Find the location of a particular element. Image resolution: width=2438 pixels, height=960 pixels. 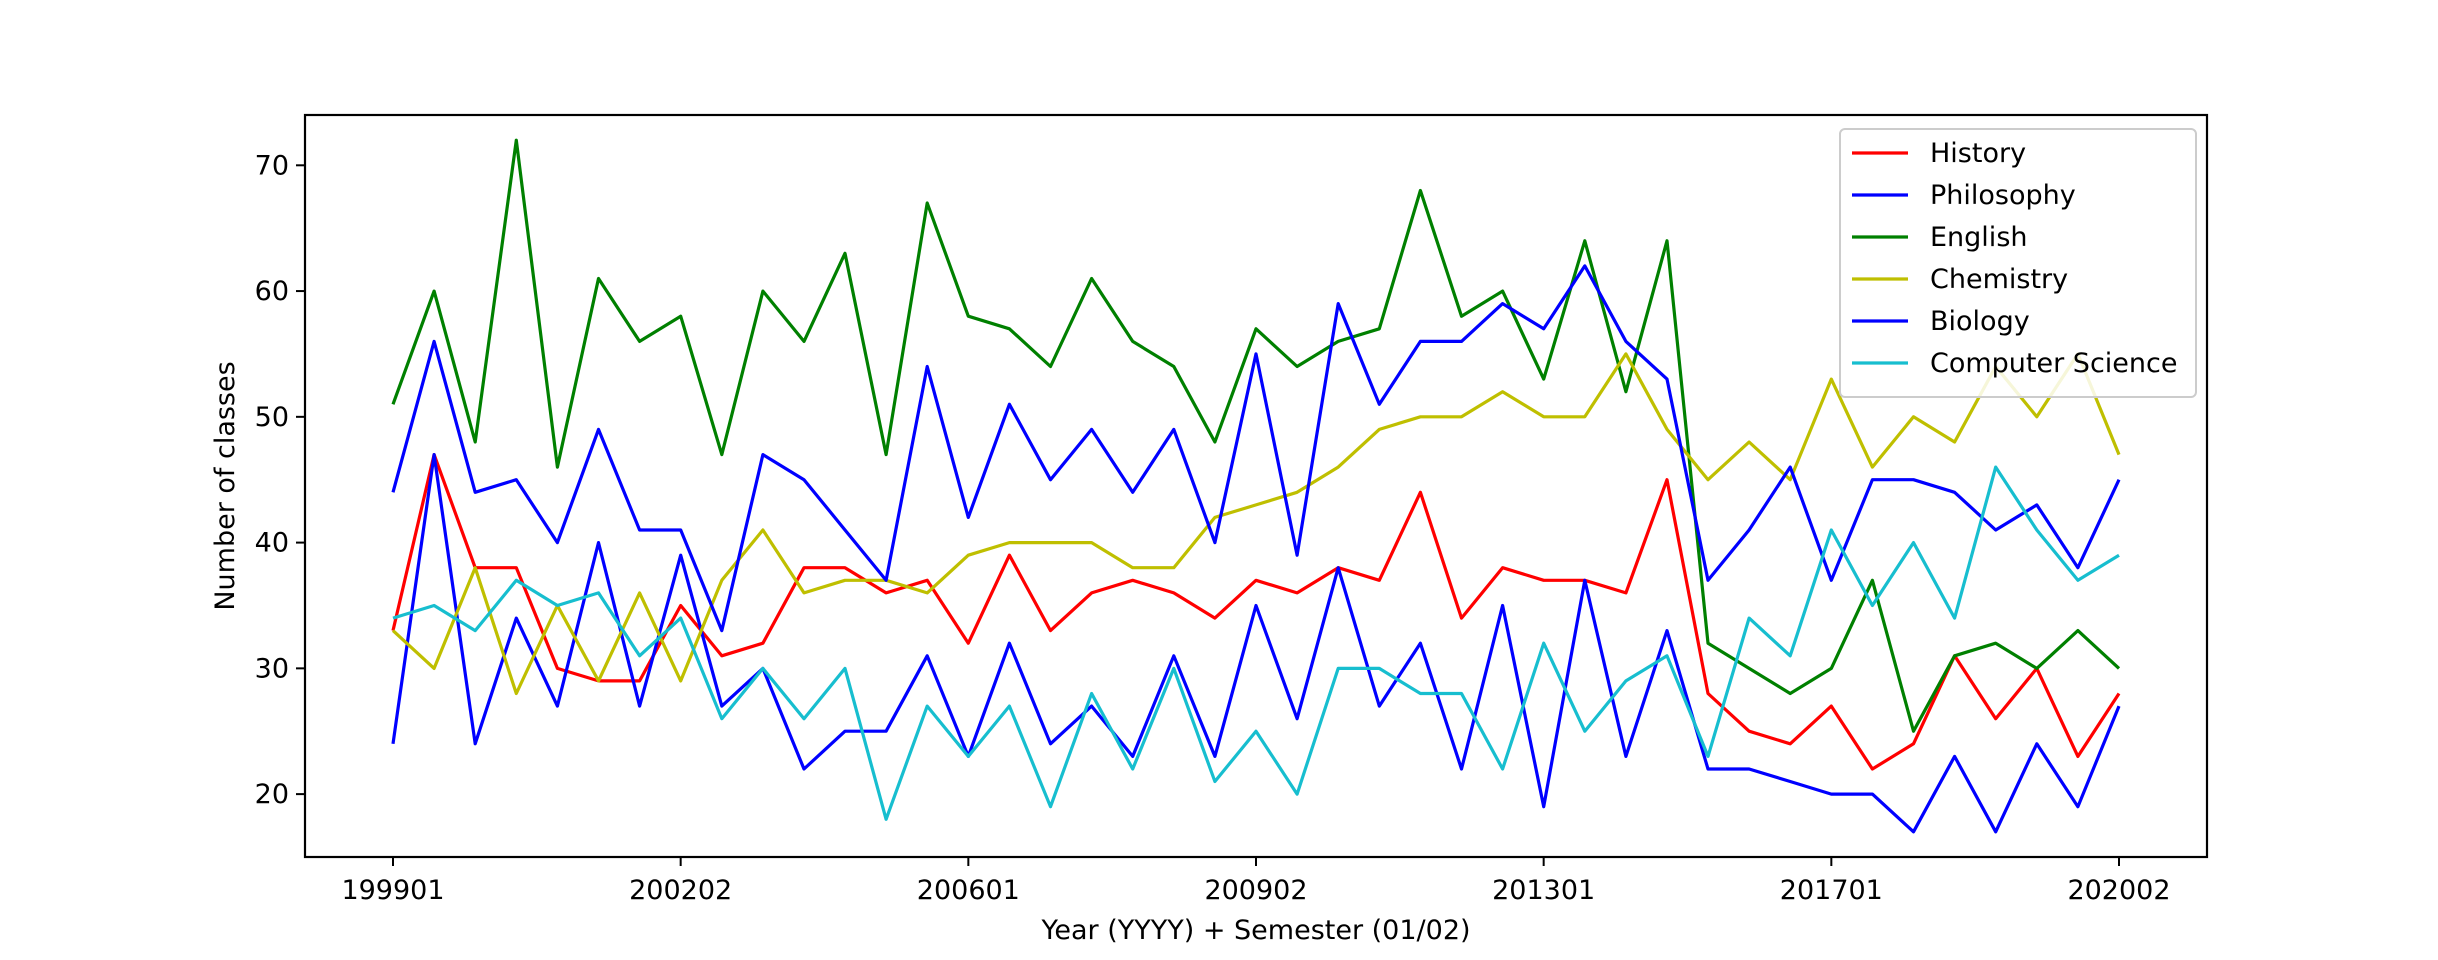

x-axis-label: Year (YYYY) + Semester (01/02) is located at coordinates (1255, 930).